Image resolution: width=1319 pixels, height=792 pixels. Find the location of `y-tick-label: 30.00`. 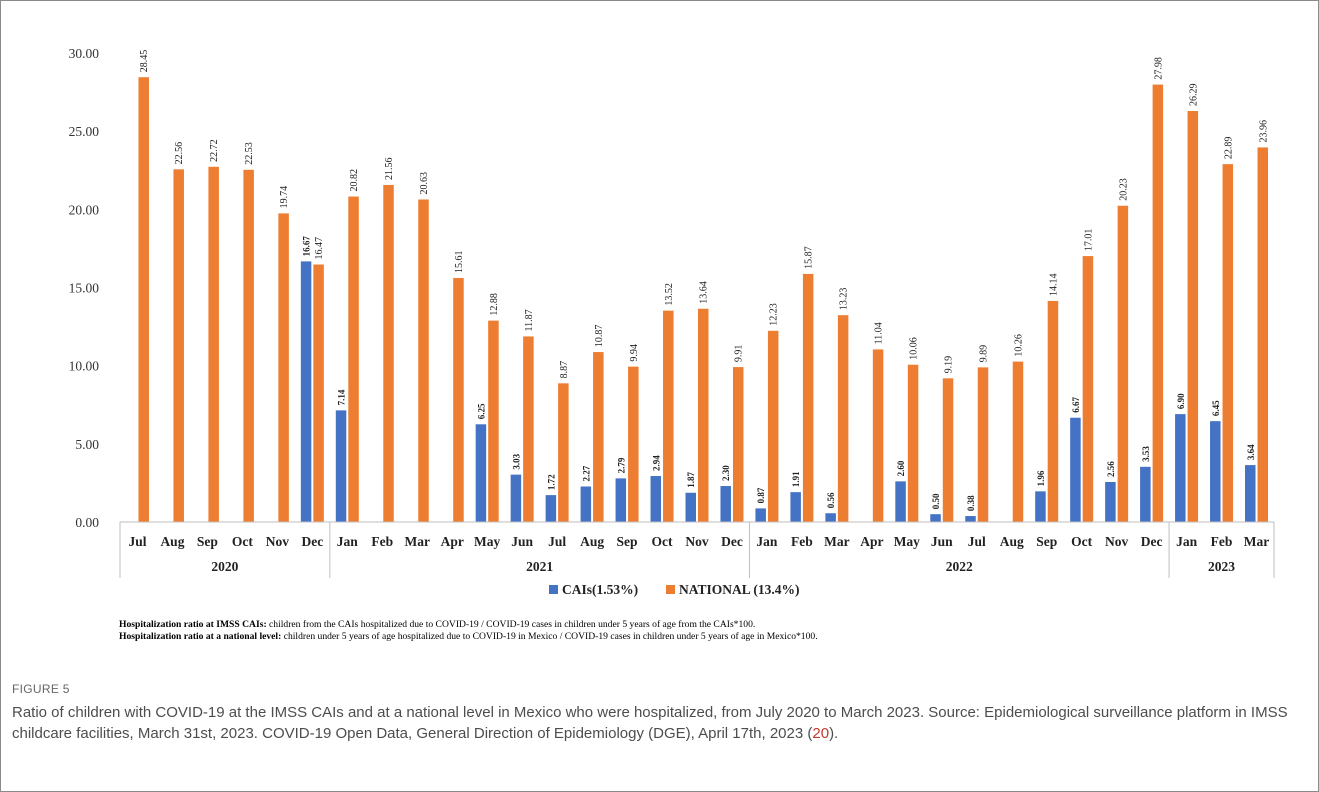

y-tick-label: 30.00 is located at coordinates (84, 53).